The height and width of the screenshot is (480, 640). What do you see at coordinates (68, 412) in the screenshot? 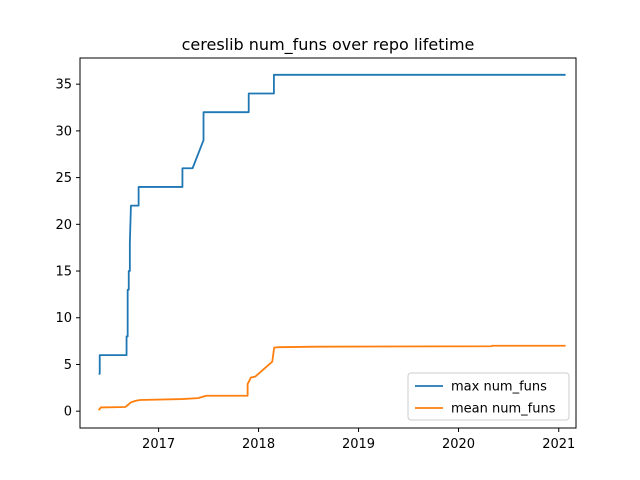
I see `y-tick-label: 0` at bounding box center [68, 412].